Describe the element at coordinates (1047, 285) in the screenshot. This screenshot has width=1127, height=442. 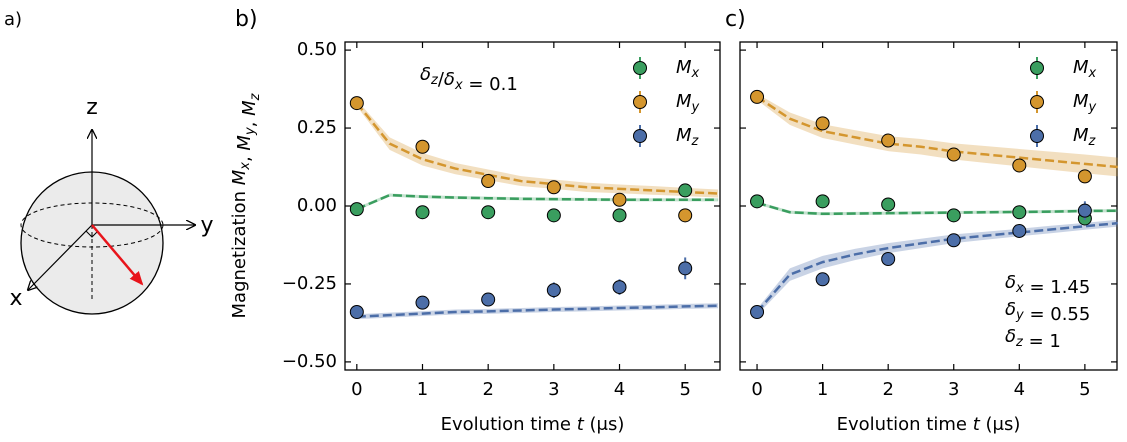
I see `annotation: δx = 1.45` at that location.